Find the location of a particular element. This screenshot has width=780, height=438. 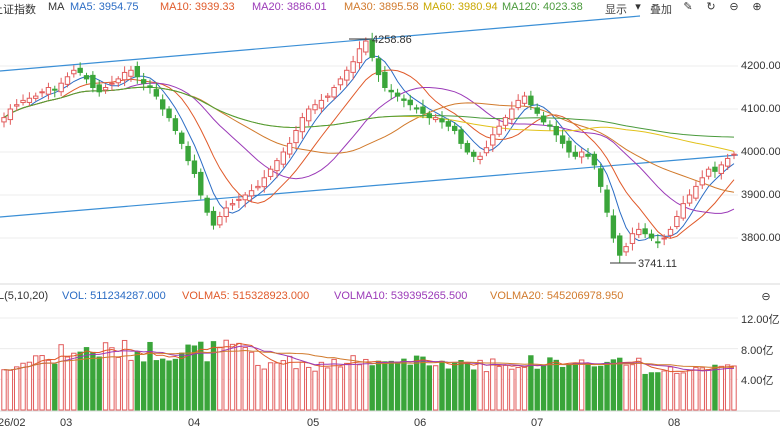

volma10-line is located at coordinates (369, 358).